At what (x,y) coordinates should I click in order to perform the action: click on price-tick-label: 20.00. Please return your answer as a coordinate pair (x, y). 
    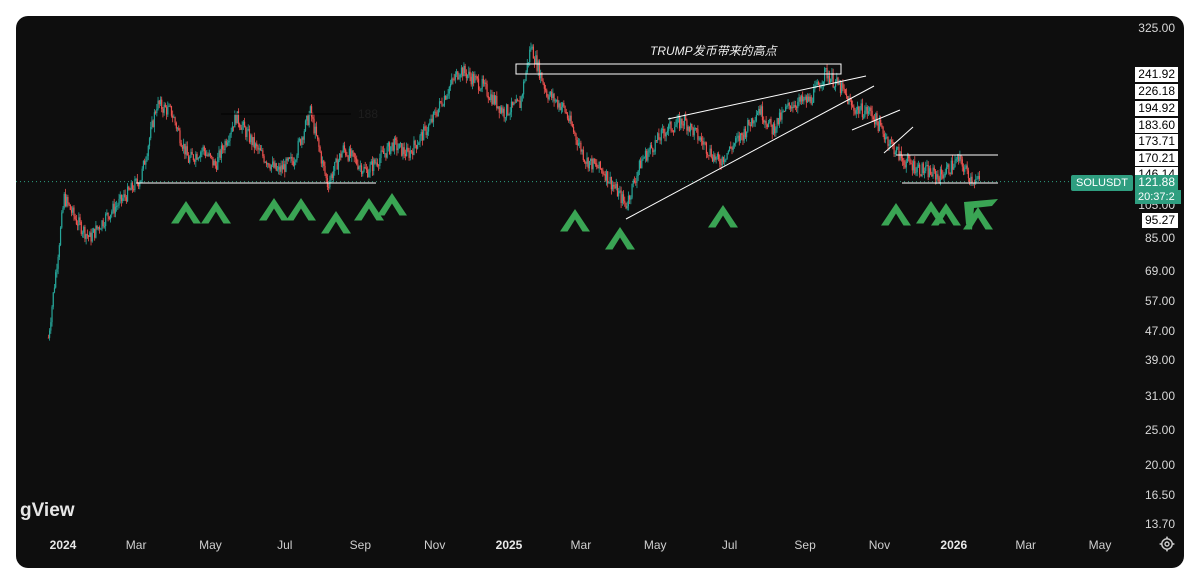
    Looking at the image, I should click on (1159, 464).